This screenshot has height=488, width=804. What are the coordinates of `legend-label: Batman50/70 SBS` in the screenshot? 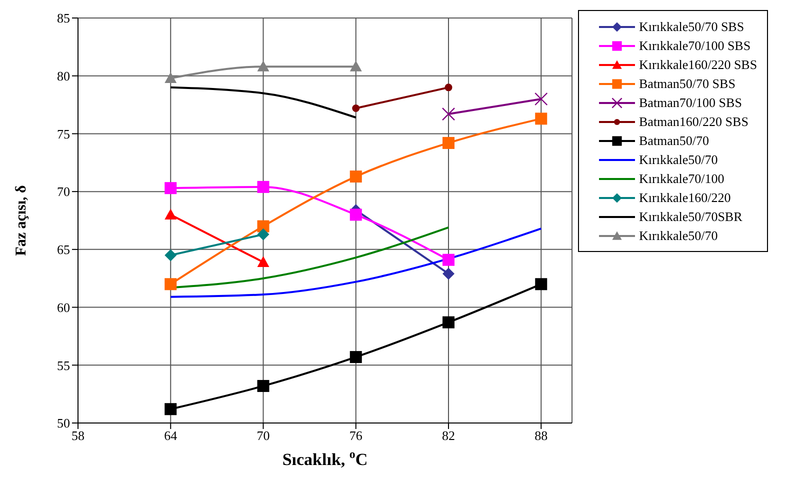 It's located at (687, 84).